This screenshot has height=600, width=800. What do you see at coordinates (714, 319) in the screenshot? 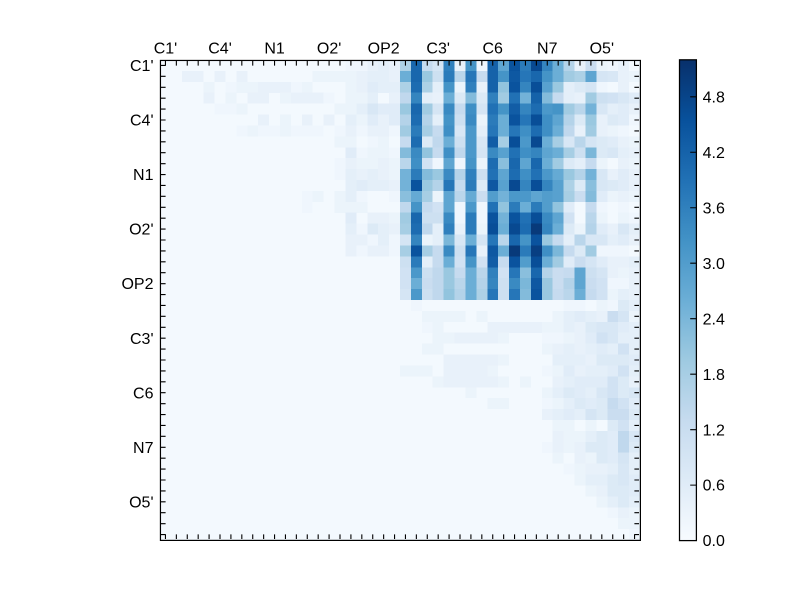
I see `svg-text: 2.4` at bounding box center [714, 319].